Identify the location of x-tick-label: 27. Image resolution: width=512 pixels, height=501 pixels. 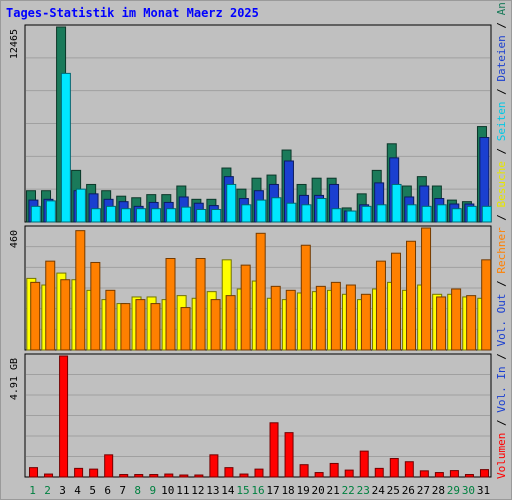
(423, 490).